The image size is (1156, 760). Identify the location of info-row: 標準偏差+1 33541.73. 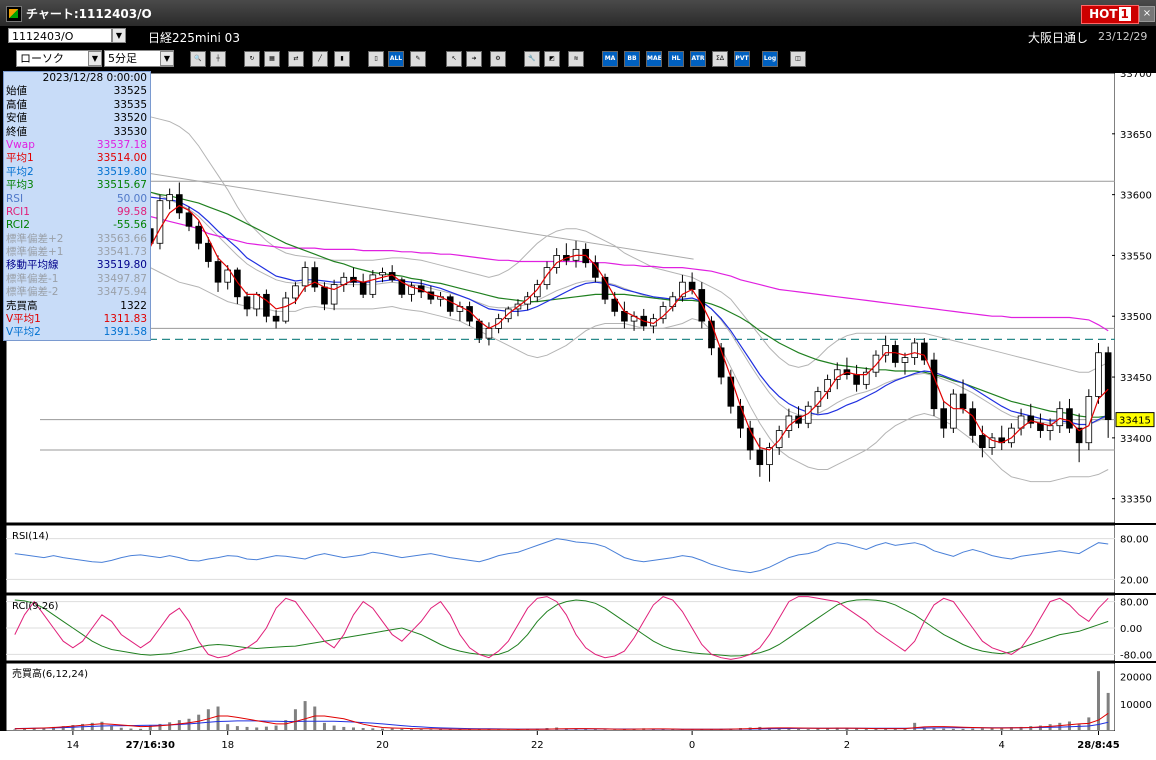
(77, 252).